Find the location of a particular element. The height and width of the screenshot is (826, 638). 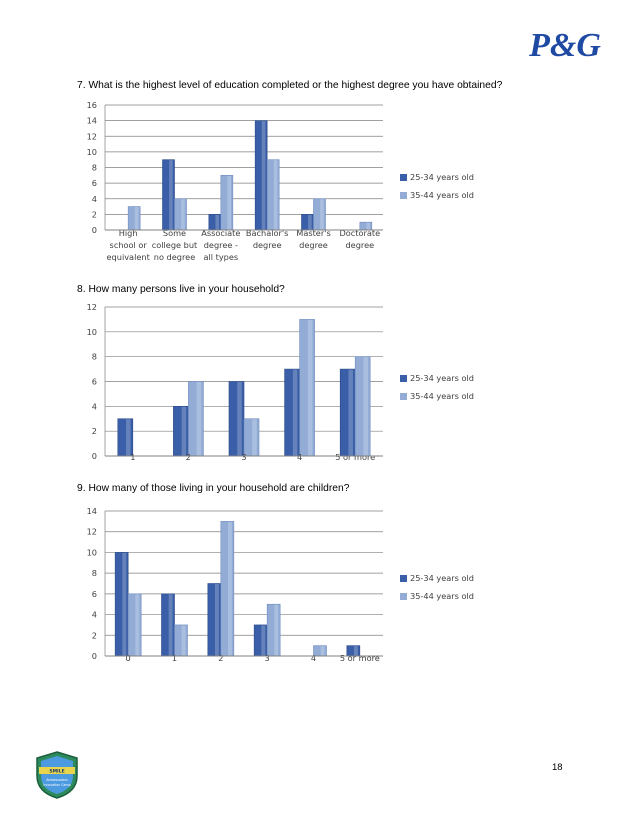

badge-text-2: Ambassadors is located at coordinates (57, 780).